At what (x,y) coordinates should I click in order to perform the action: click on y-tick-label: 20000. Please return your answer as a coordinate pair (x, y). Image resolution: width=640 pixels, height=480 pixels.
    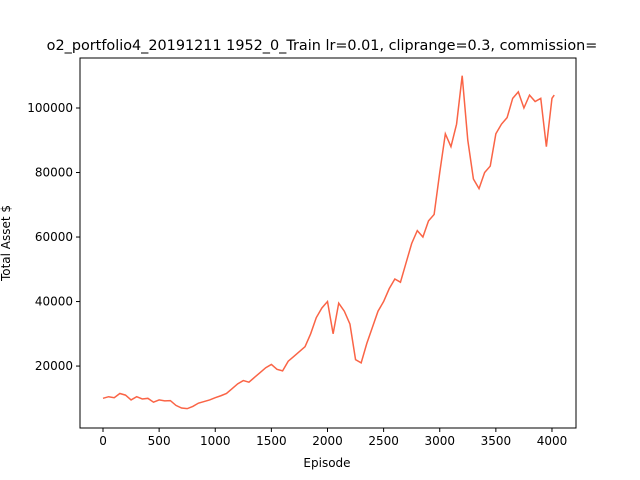
    Looking at the image, I should click on (54, 366).